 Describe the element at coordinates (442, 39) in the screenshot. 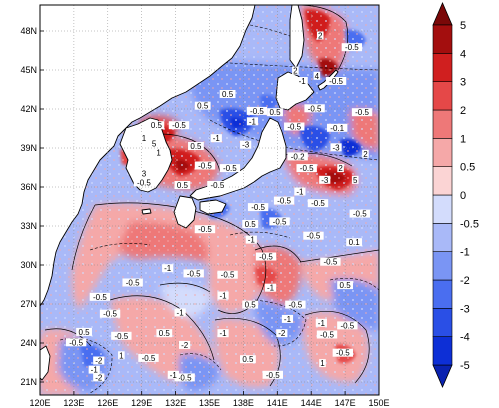

I see `colorbar-segment` at that location.